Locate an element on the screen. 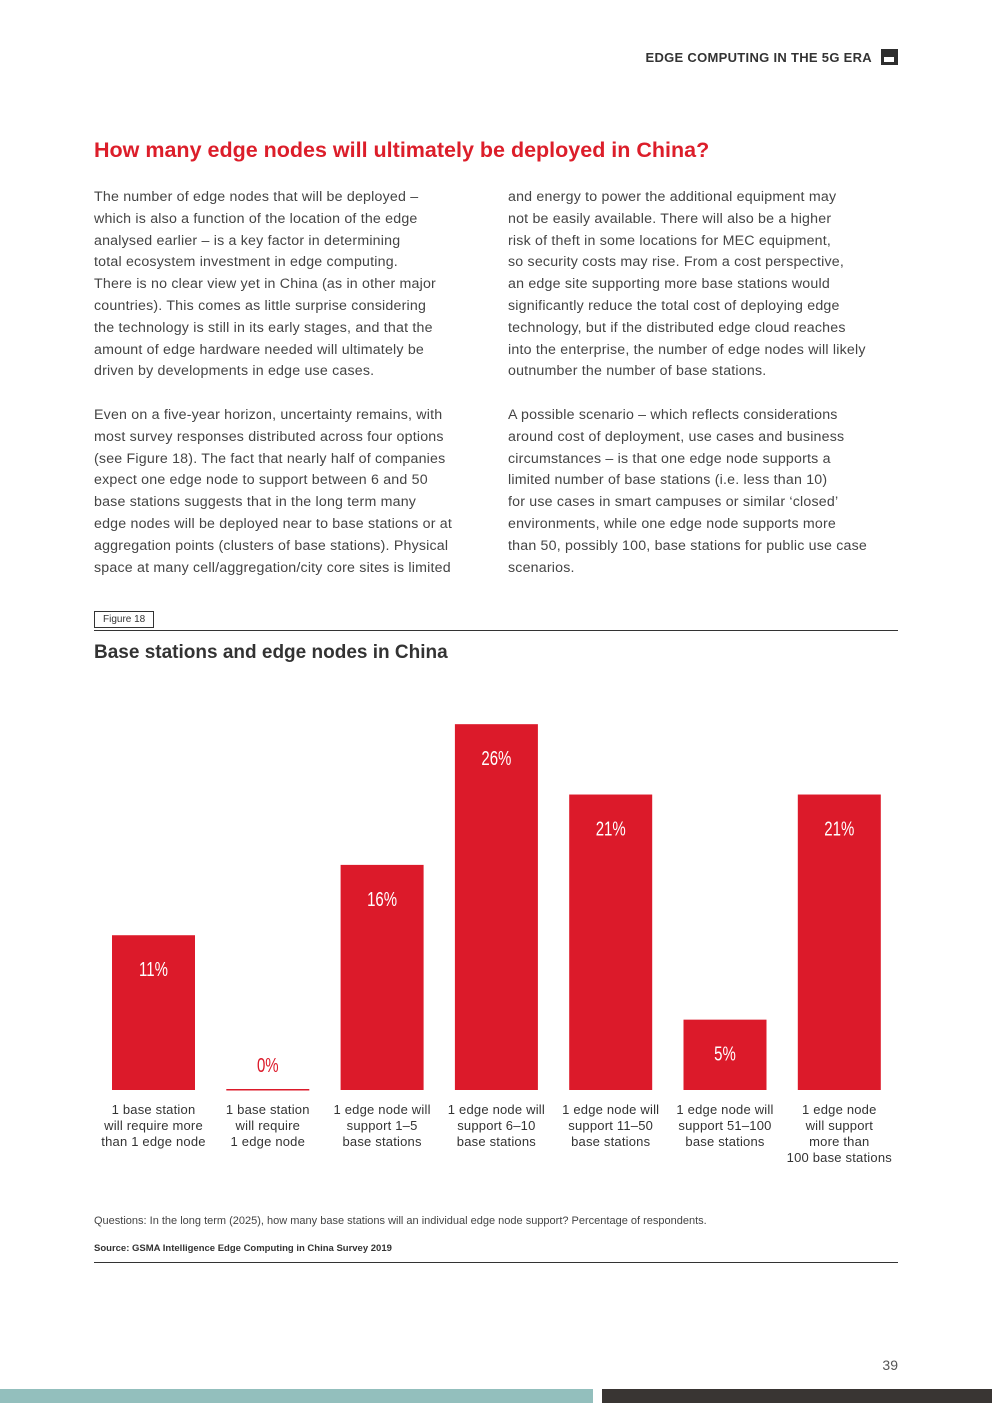 The height and width of the screenshot is (1403, 992). category-label-line: will support is located at coordinates (839, 1125).